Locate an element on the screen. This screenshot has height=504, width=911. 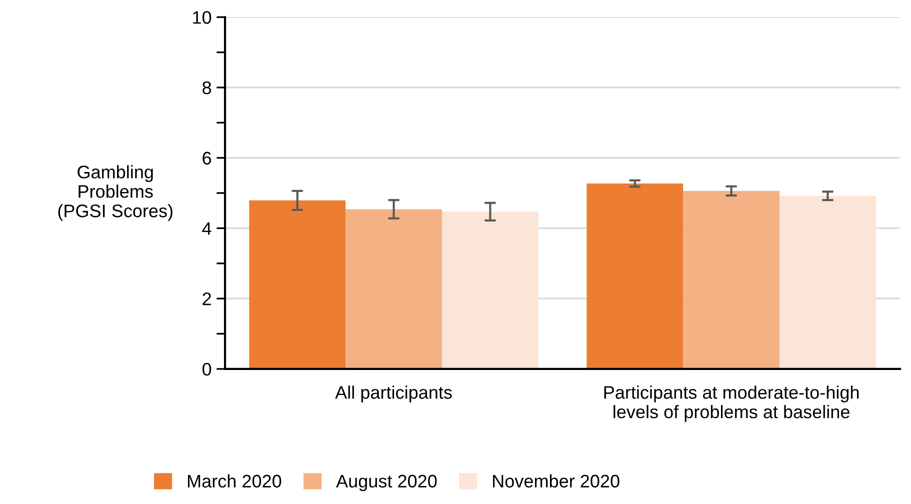
x-tick-label: All participants is located at coordinates (393, 394).